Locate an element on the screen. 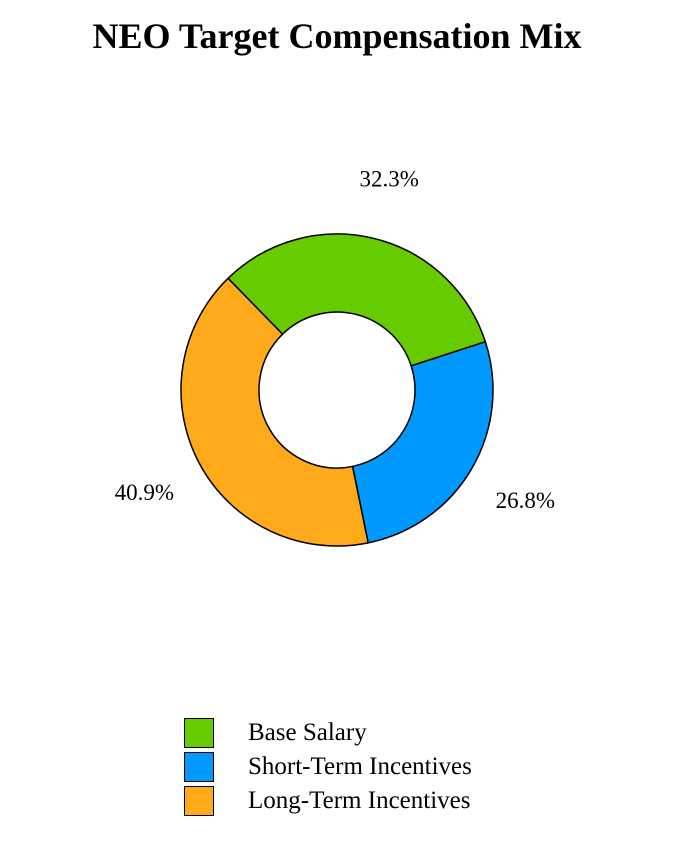 This screenshot has width=674, height=848. slice-label-long-term-incentives: 40.9% is located at coordinates (144, 492).